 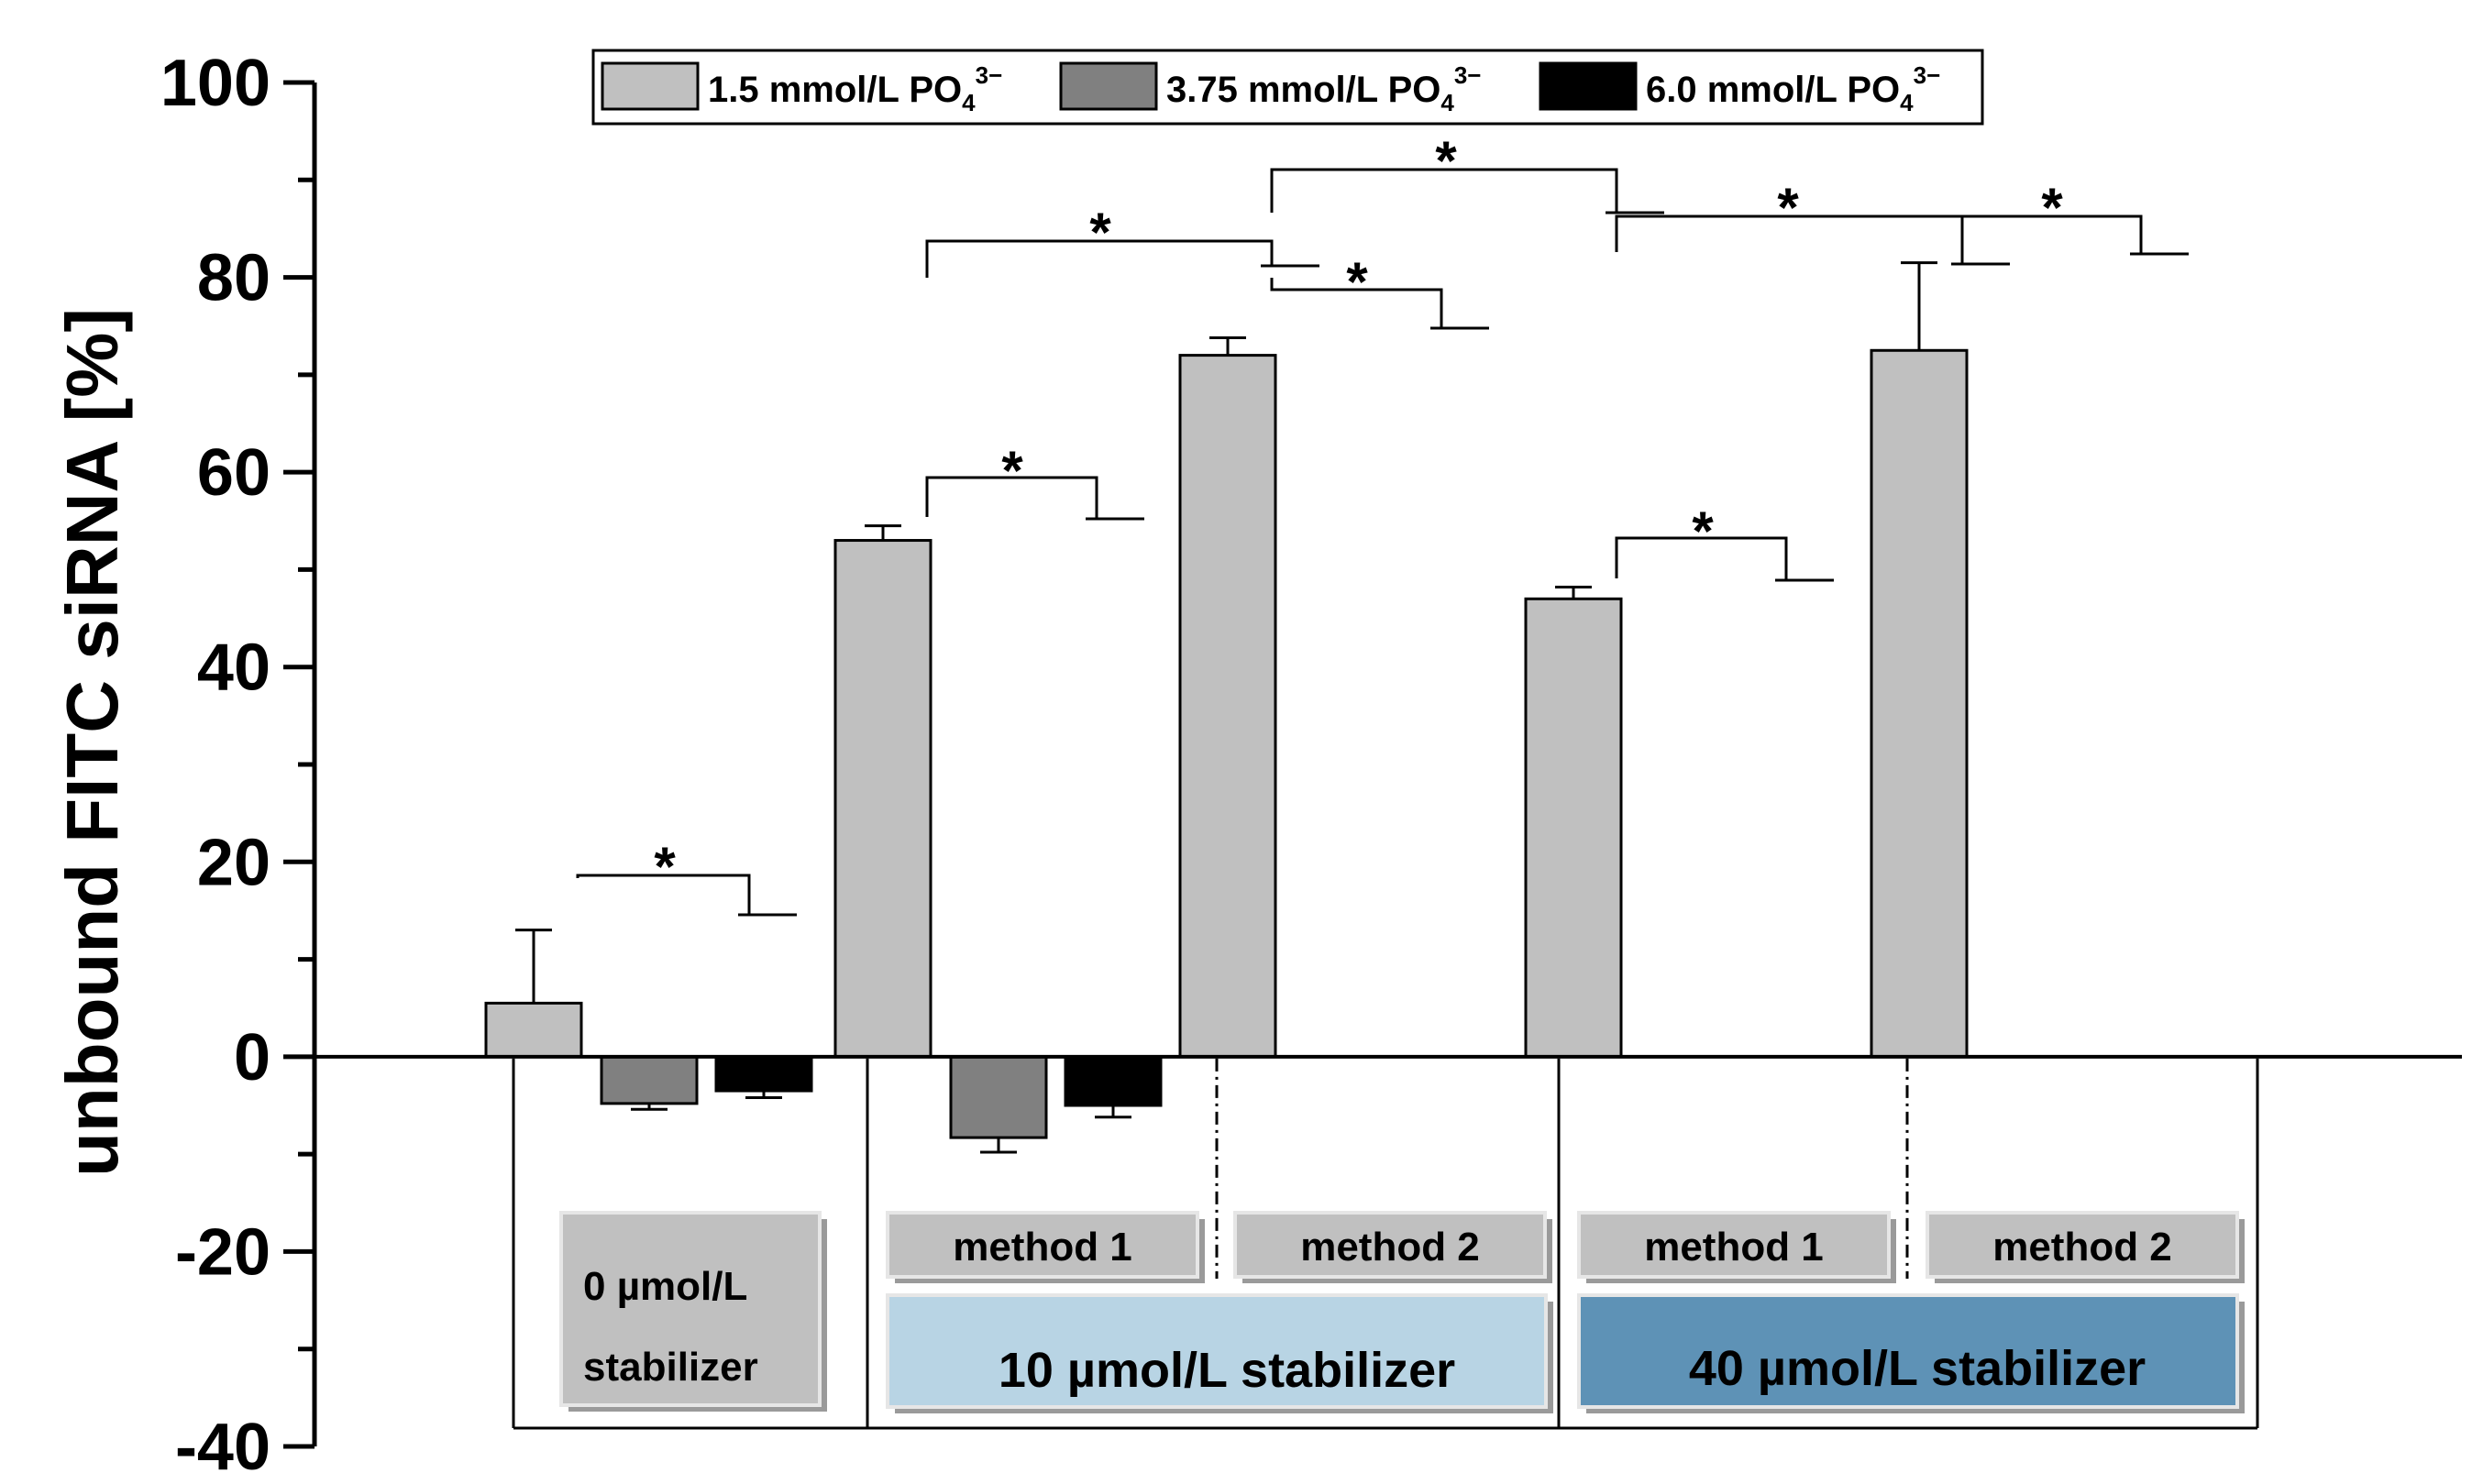 I want to click on method-2-10-face, so click(x=1390, y=1245).